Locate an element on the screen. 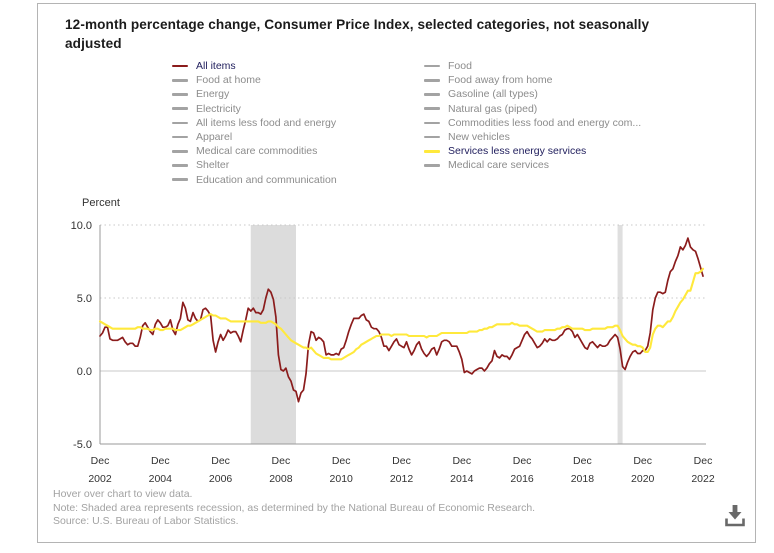  y-tick-label: 0.0 is located at coordinates (84, 372).